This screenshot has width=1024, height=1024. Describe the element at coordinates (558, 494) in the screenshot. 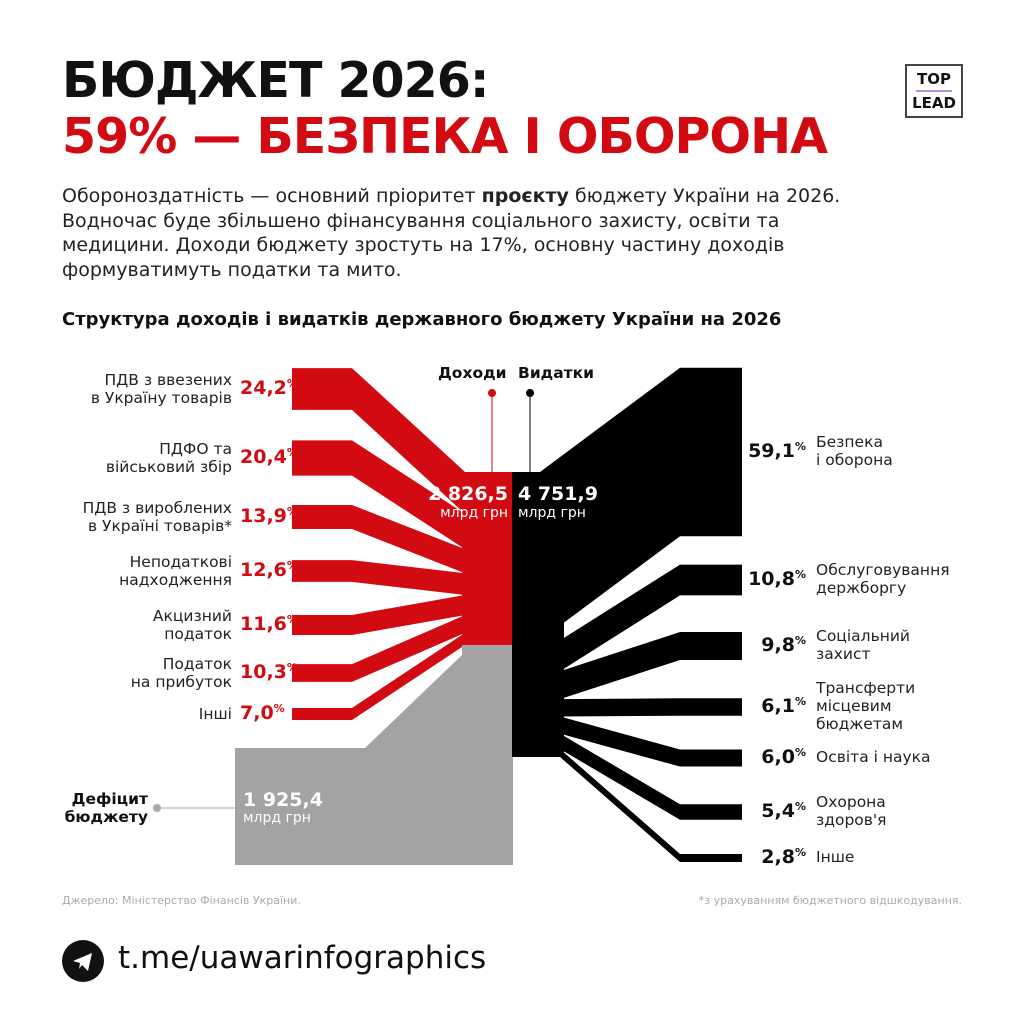

I see `expense-total: 4 751,9` at that location.